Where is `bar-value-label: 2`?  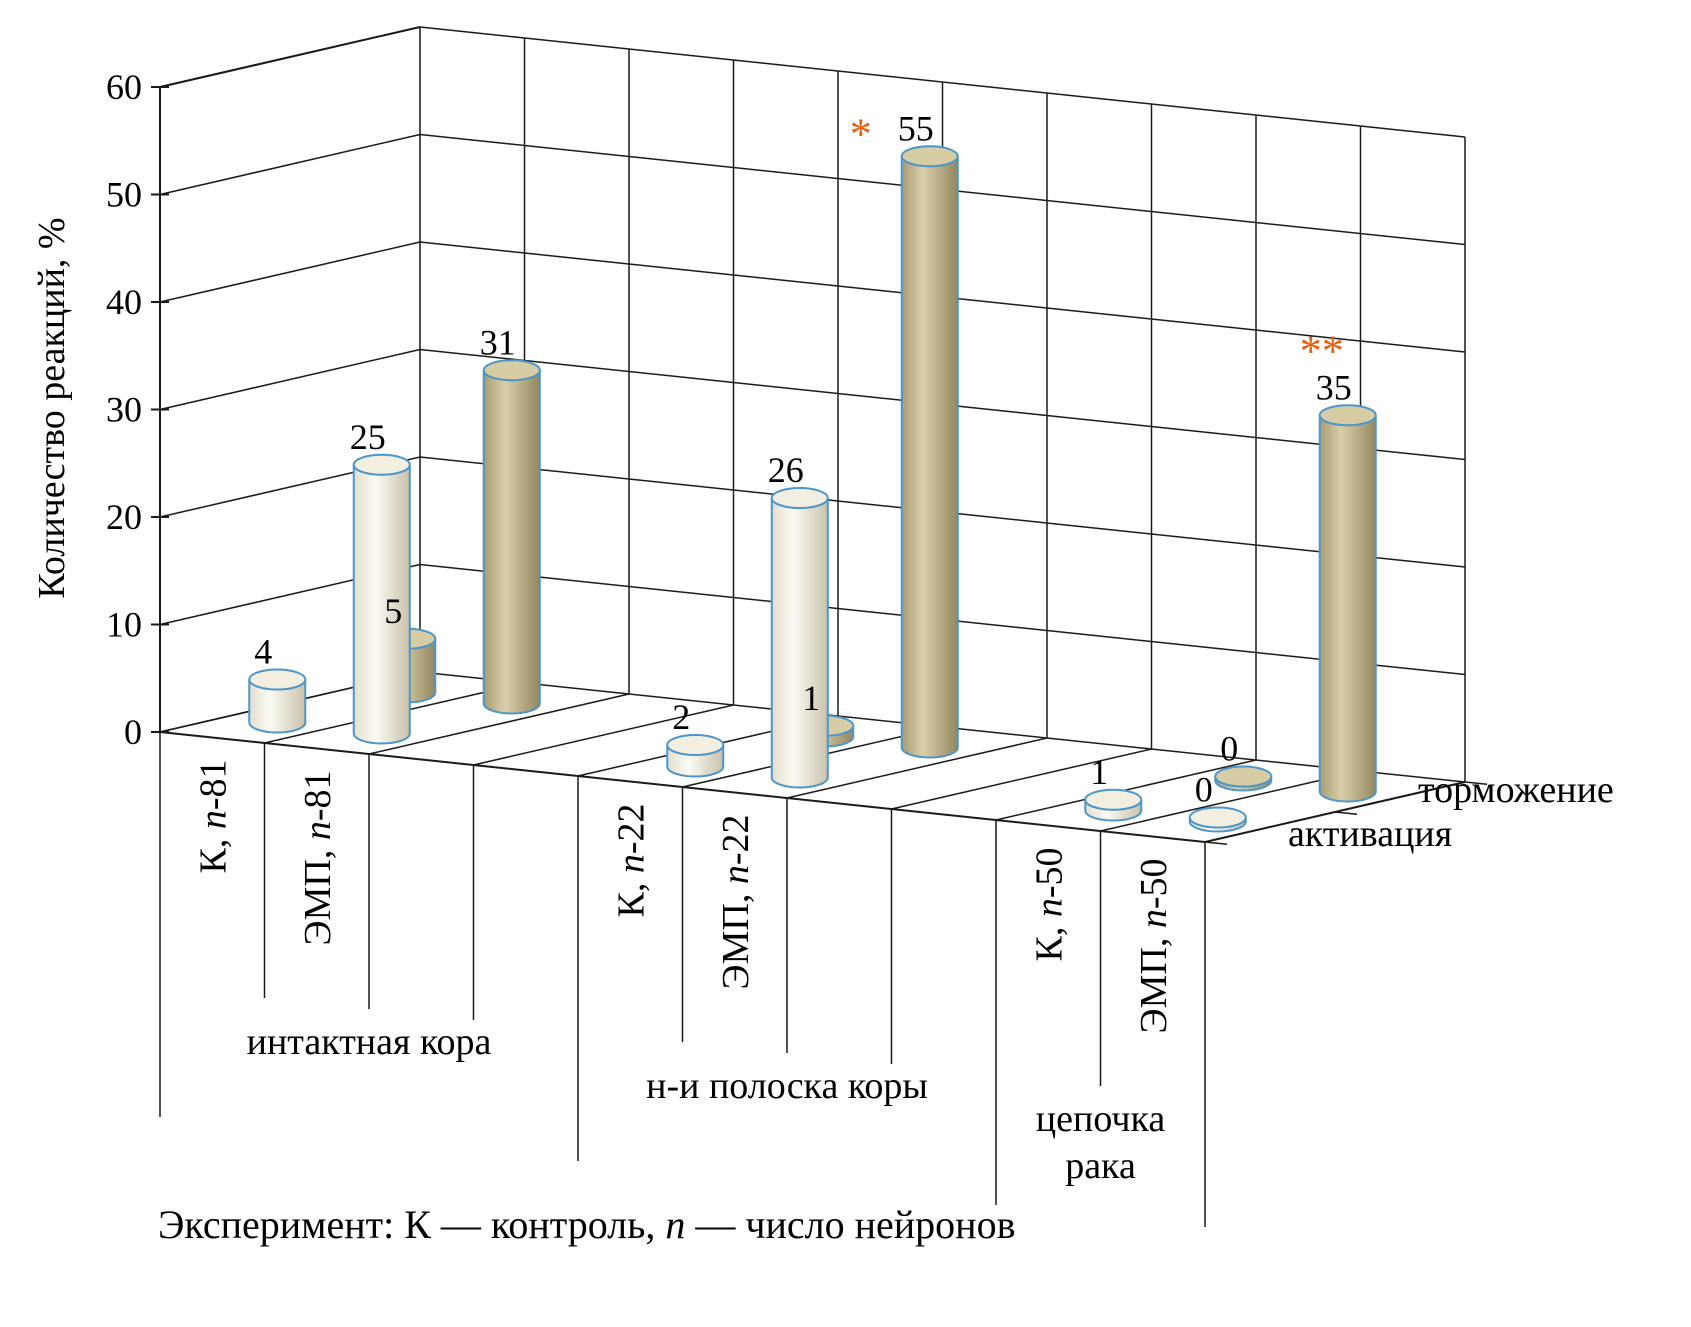
bar-value-label: 2 is located at coordinates (681, 717).